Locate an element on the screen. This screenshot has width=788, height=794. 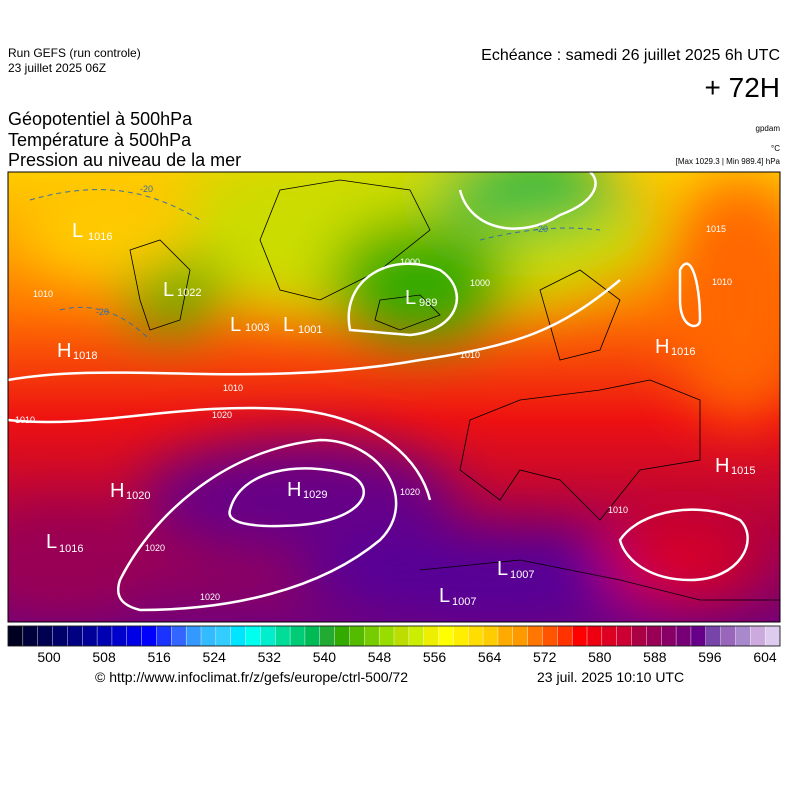
center-value: 1029 is located at coordinates (315, 495).